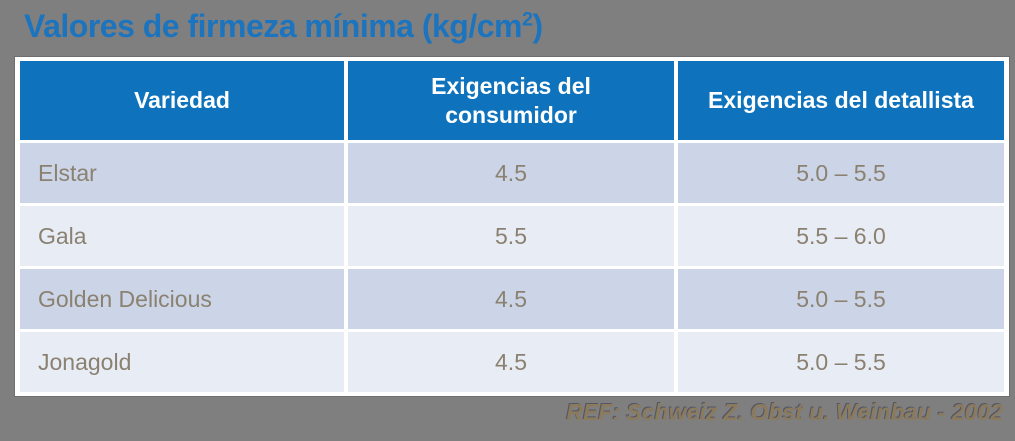 The image size is (1015, 441). I want to click on column-header-variedad: Variedad, so click(182, 100).